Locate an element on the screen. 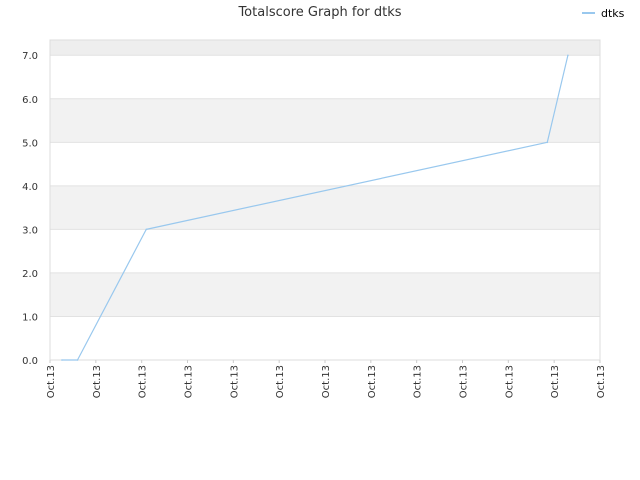  chart-title: Totalscore Graph for dtks is located at coordinates (319, 12).